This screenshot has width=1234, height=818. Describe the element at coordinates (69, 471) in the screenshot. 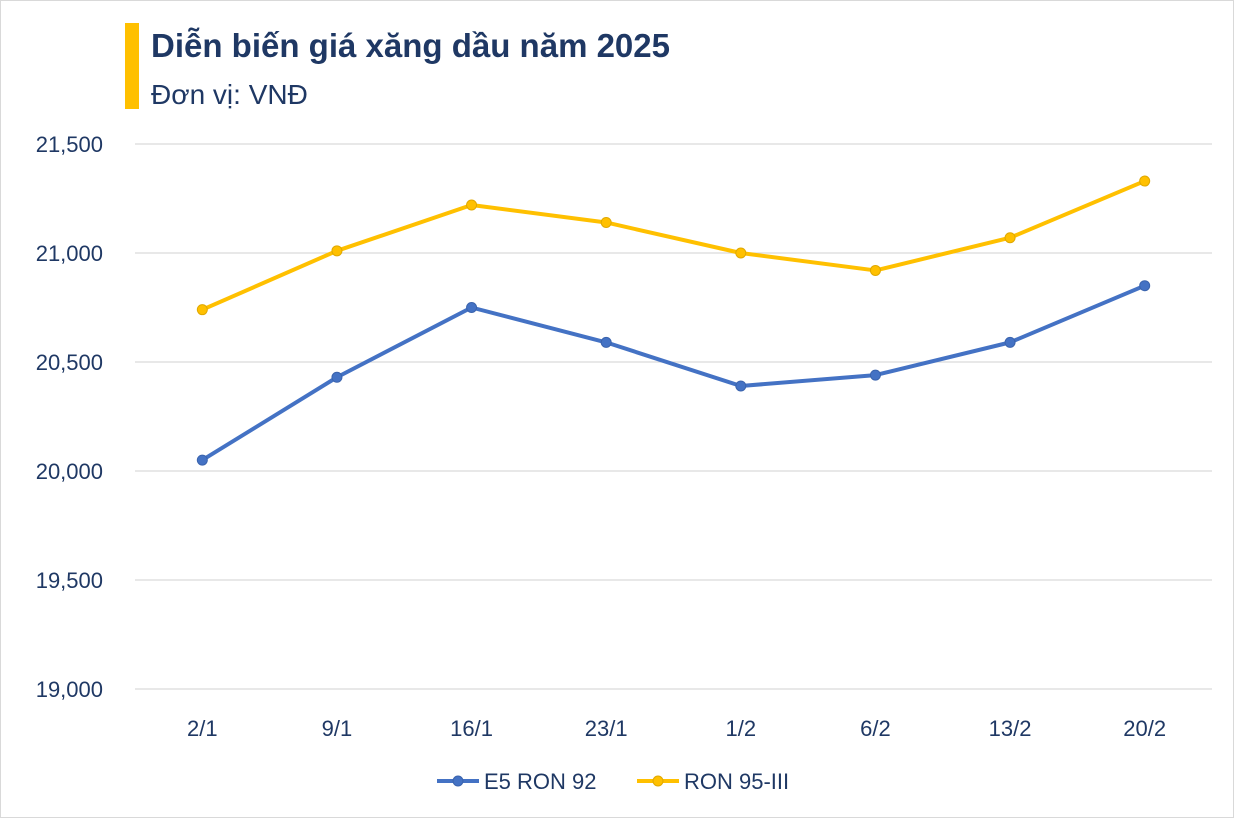

I see `y-tick-label: 20,000` at that location.